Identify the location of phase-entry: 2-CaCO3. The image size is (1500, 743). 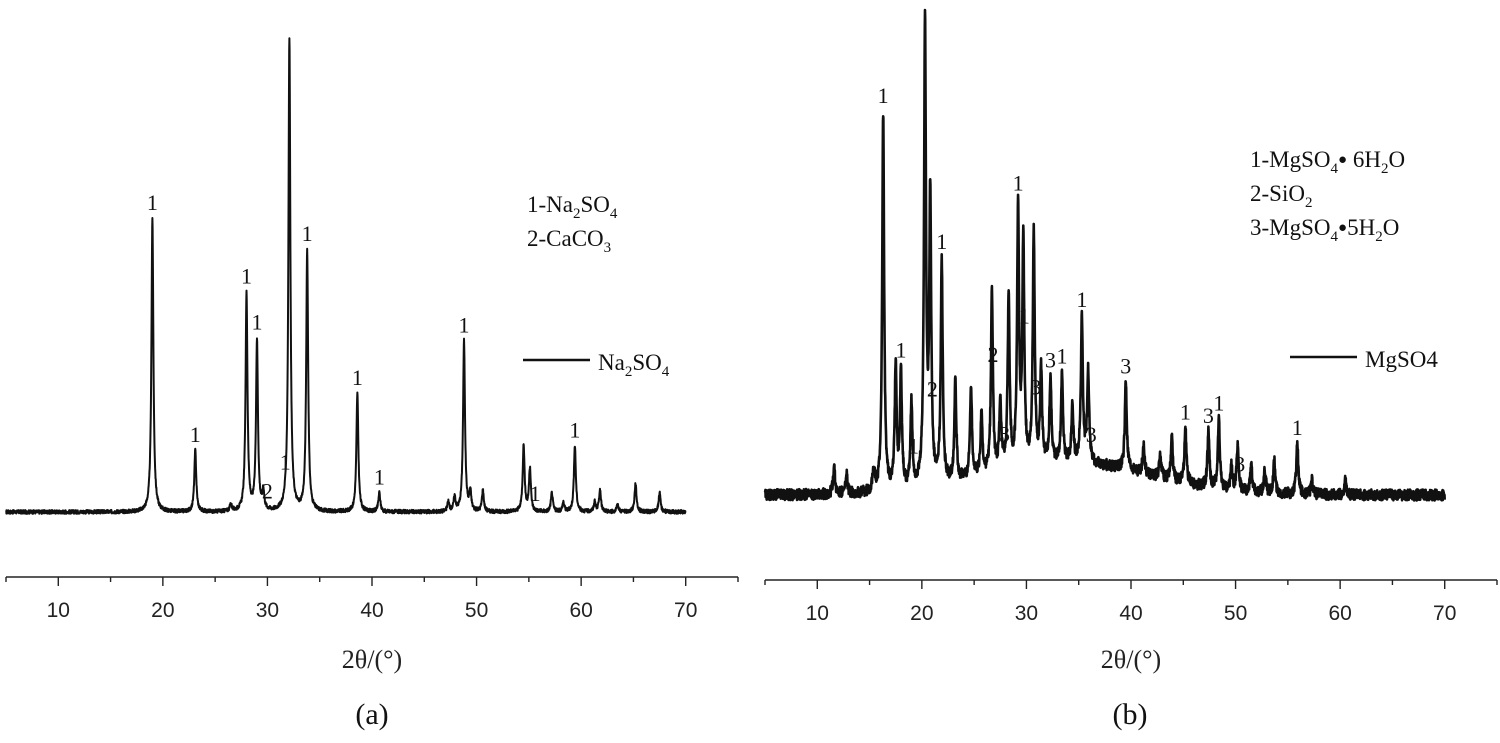
(569, 241).